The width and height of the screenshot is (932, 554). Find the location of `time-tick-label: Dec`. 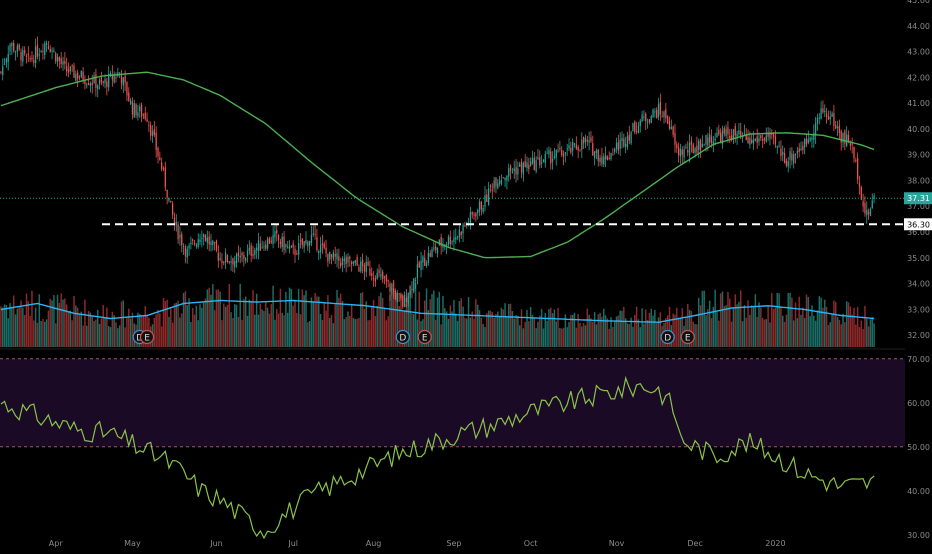

time-tick-label: Dec is located at coordinates (694, 543).